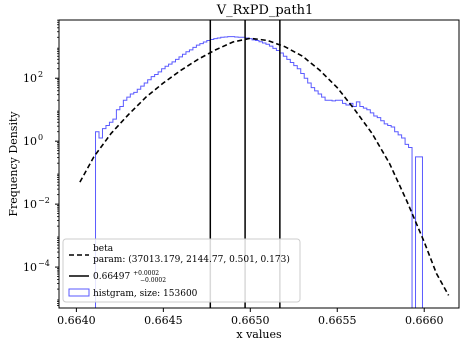  Describe the element at coordinates (146, 273) in the screenshot. I see `legend-vline-upper: +0.0002` at that location.